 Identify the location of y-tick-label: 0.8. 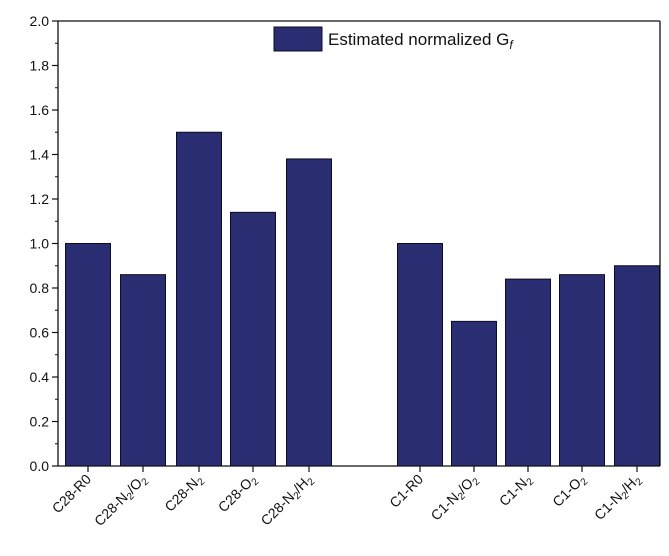
(40, 288).